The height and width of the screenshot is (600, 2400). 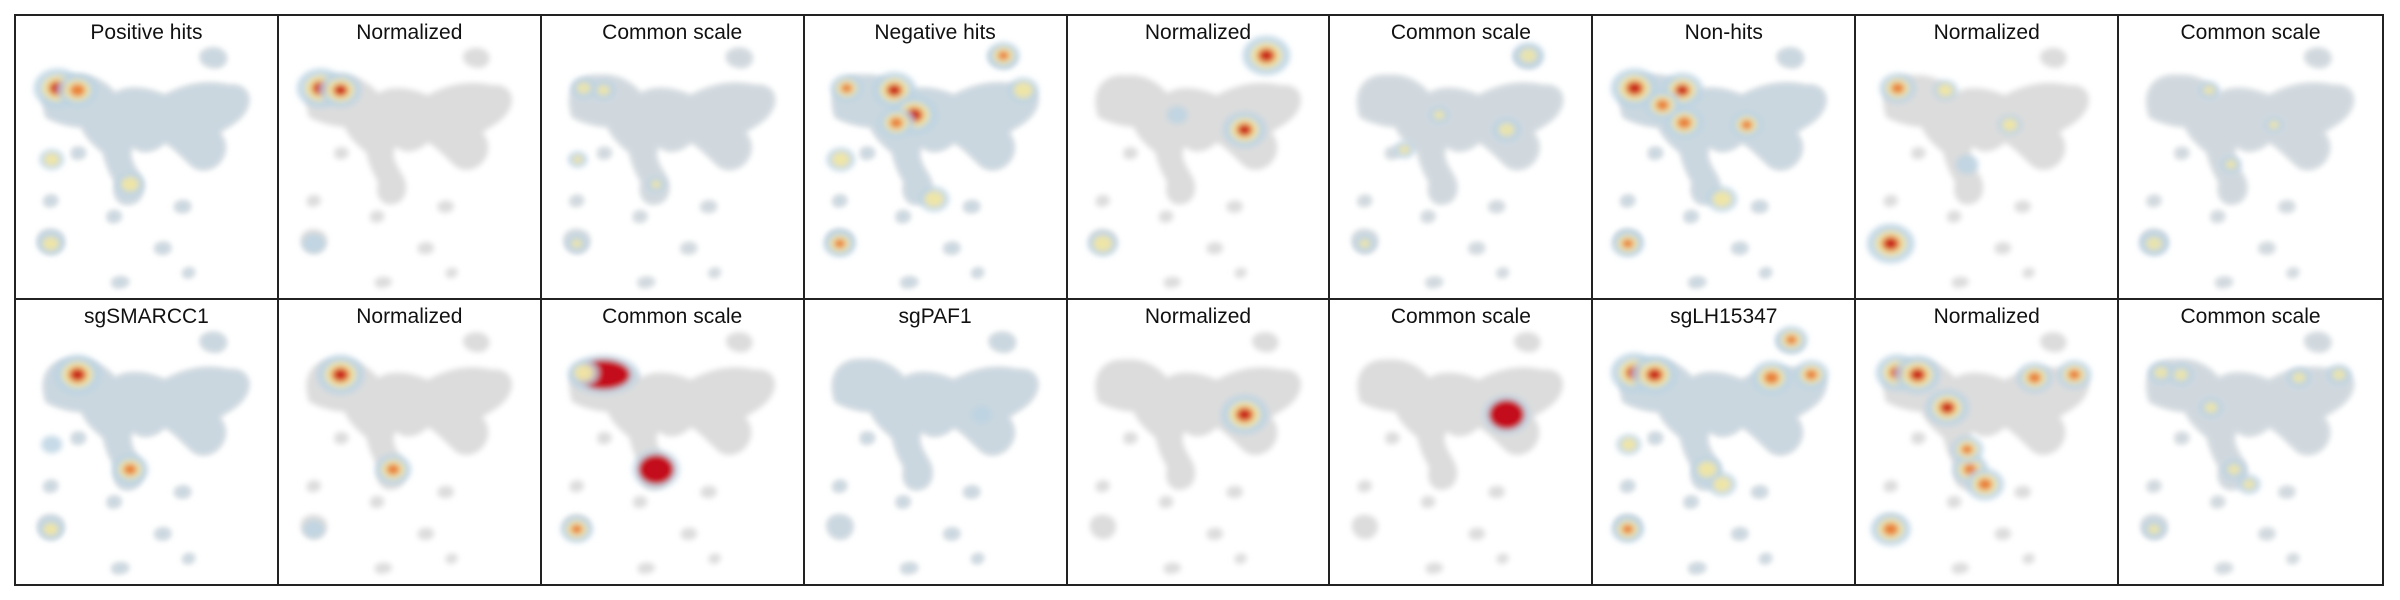 I want to click on panel-10: sgSMARCC1, so click(x=147, y=442).